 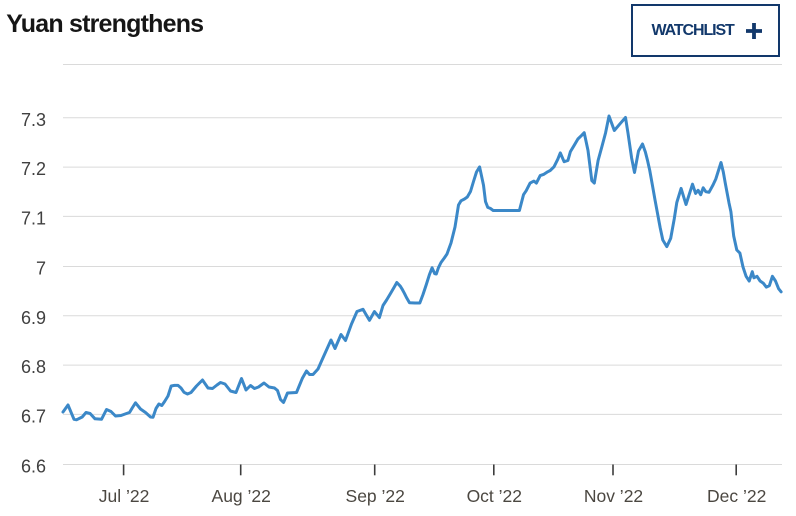 What do you see at coordinates (241, 496) in the screenshot?
I see `svg-text: Aug ’22` at bounding box center [241, 496].